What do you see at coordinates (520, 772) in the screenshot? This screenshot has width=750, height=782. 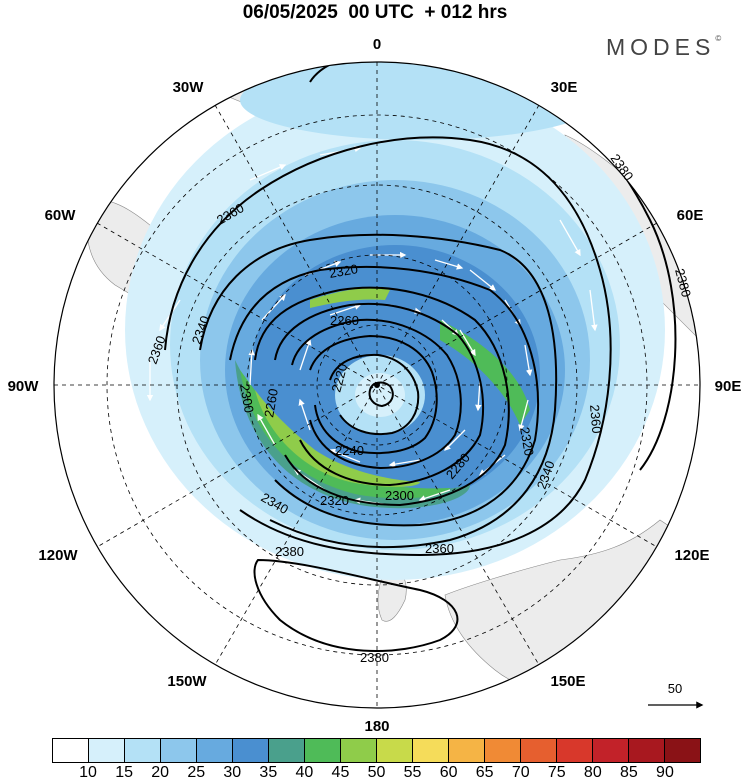 I see `colorbar-label: 70` at bounding box center [520, 772].